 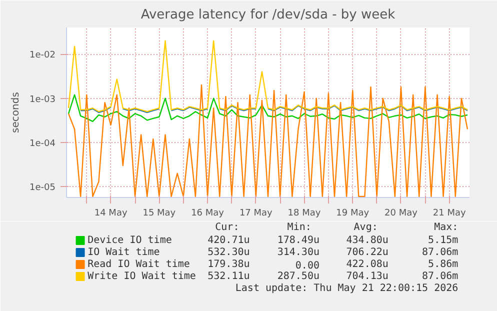 I want to click on text: 706.22u, so click(x=367, y=252).